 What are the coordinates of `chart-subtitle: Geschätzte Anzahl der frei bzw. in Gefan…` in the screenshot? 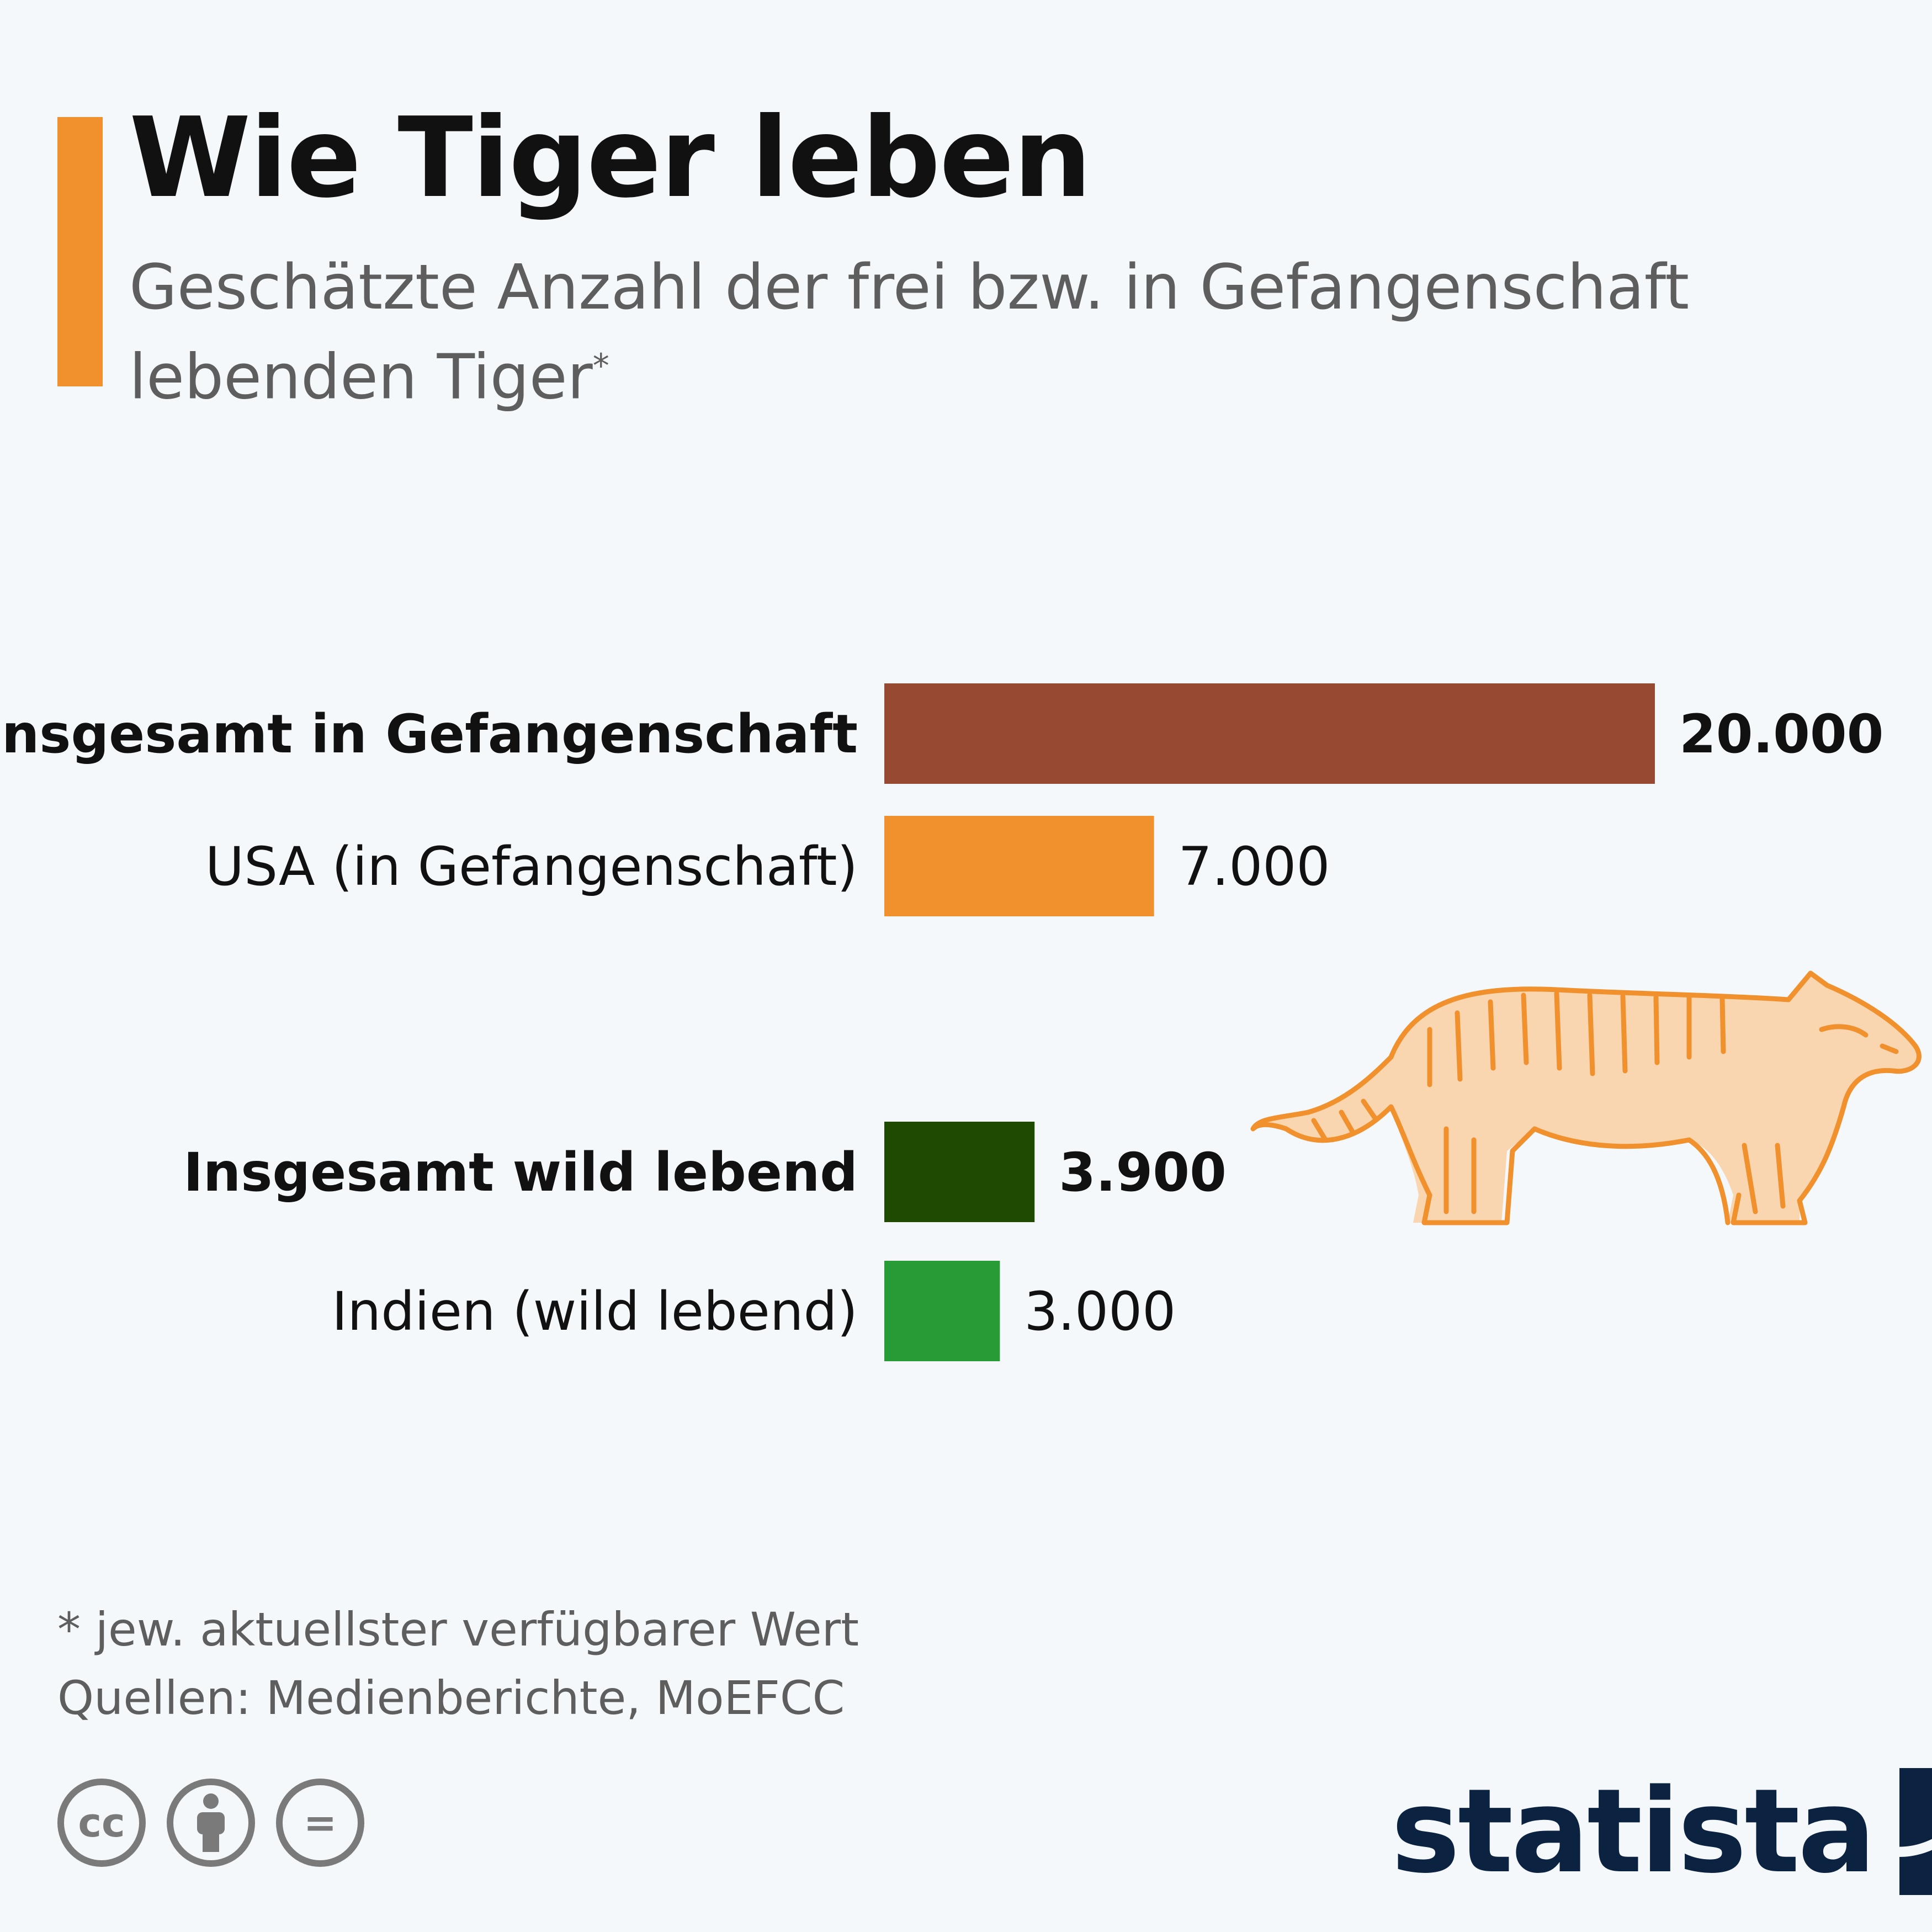 It's located at (985, 332).